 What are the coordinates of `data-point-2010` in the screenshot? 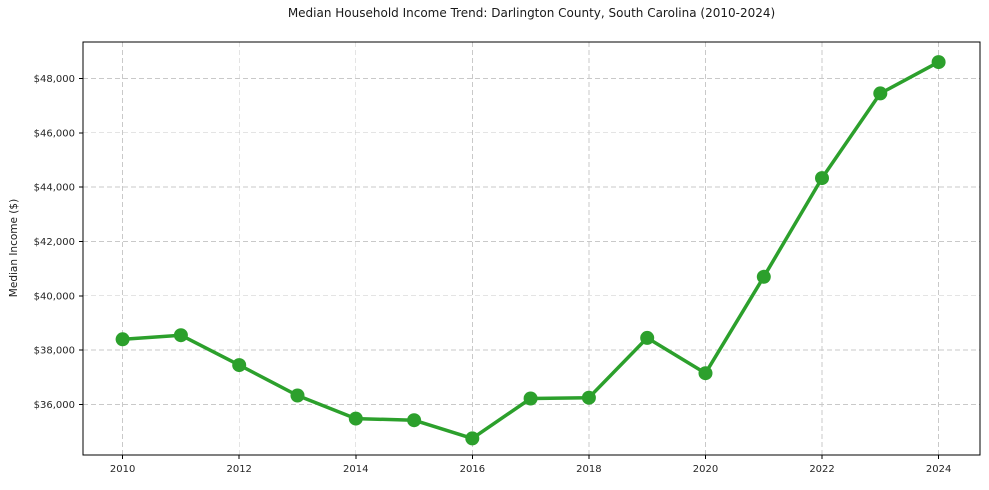 It's located at (122, 339).